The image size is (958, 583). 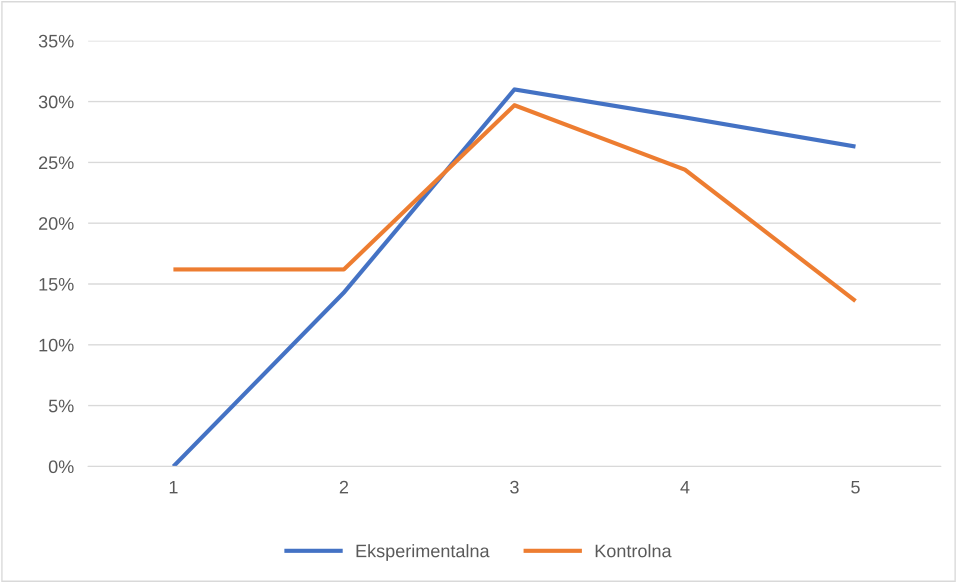 What do you see at coordinates (61, 406) in the screenshot?
I see `y-tick-label: 5%` at bounding box center [61, 406].